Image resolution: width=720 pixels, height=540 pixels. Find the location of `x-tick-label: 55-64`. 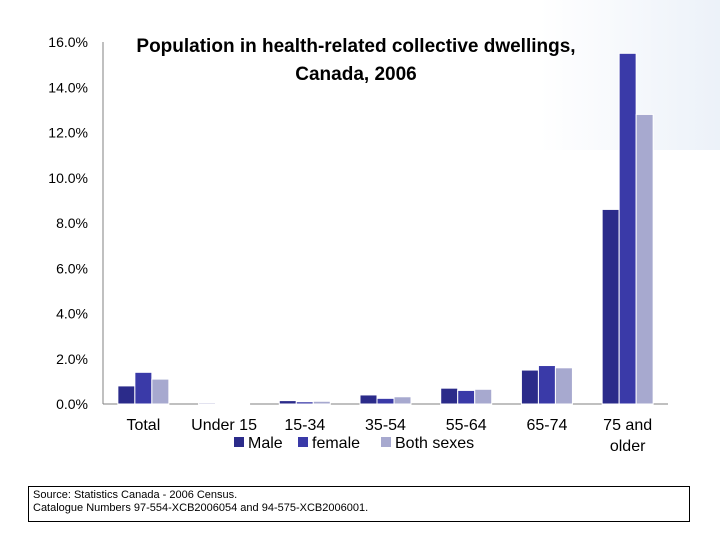

x-tick-label: 55-64 is located at coordinates (466, 425).